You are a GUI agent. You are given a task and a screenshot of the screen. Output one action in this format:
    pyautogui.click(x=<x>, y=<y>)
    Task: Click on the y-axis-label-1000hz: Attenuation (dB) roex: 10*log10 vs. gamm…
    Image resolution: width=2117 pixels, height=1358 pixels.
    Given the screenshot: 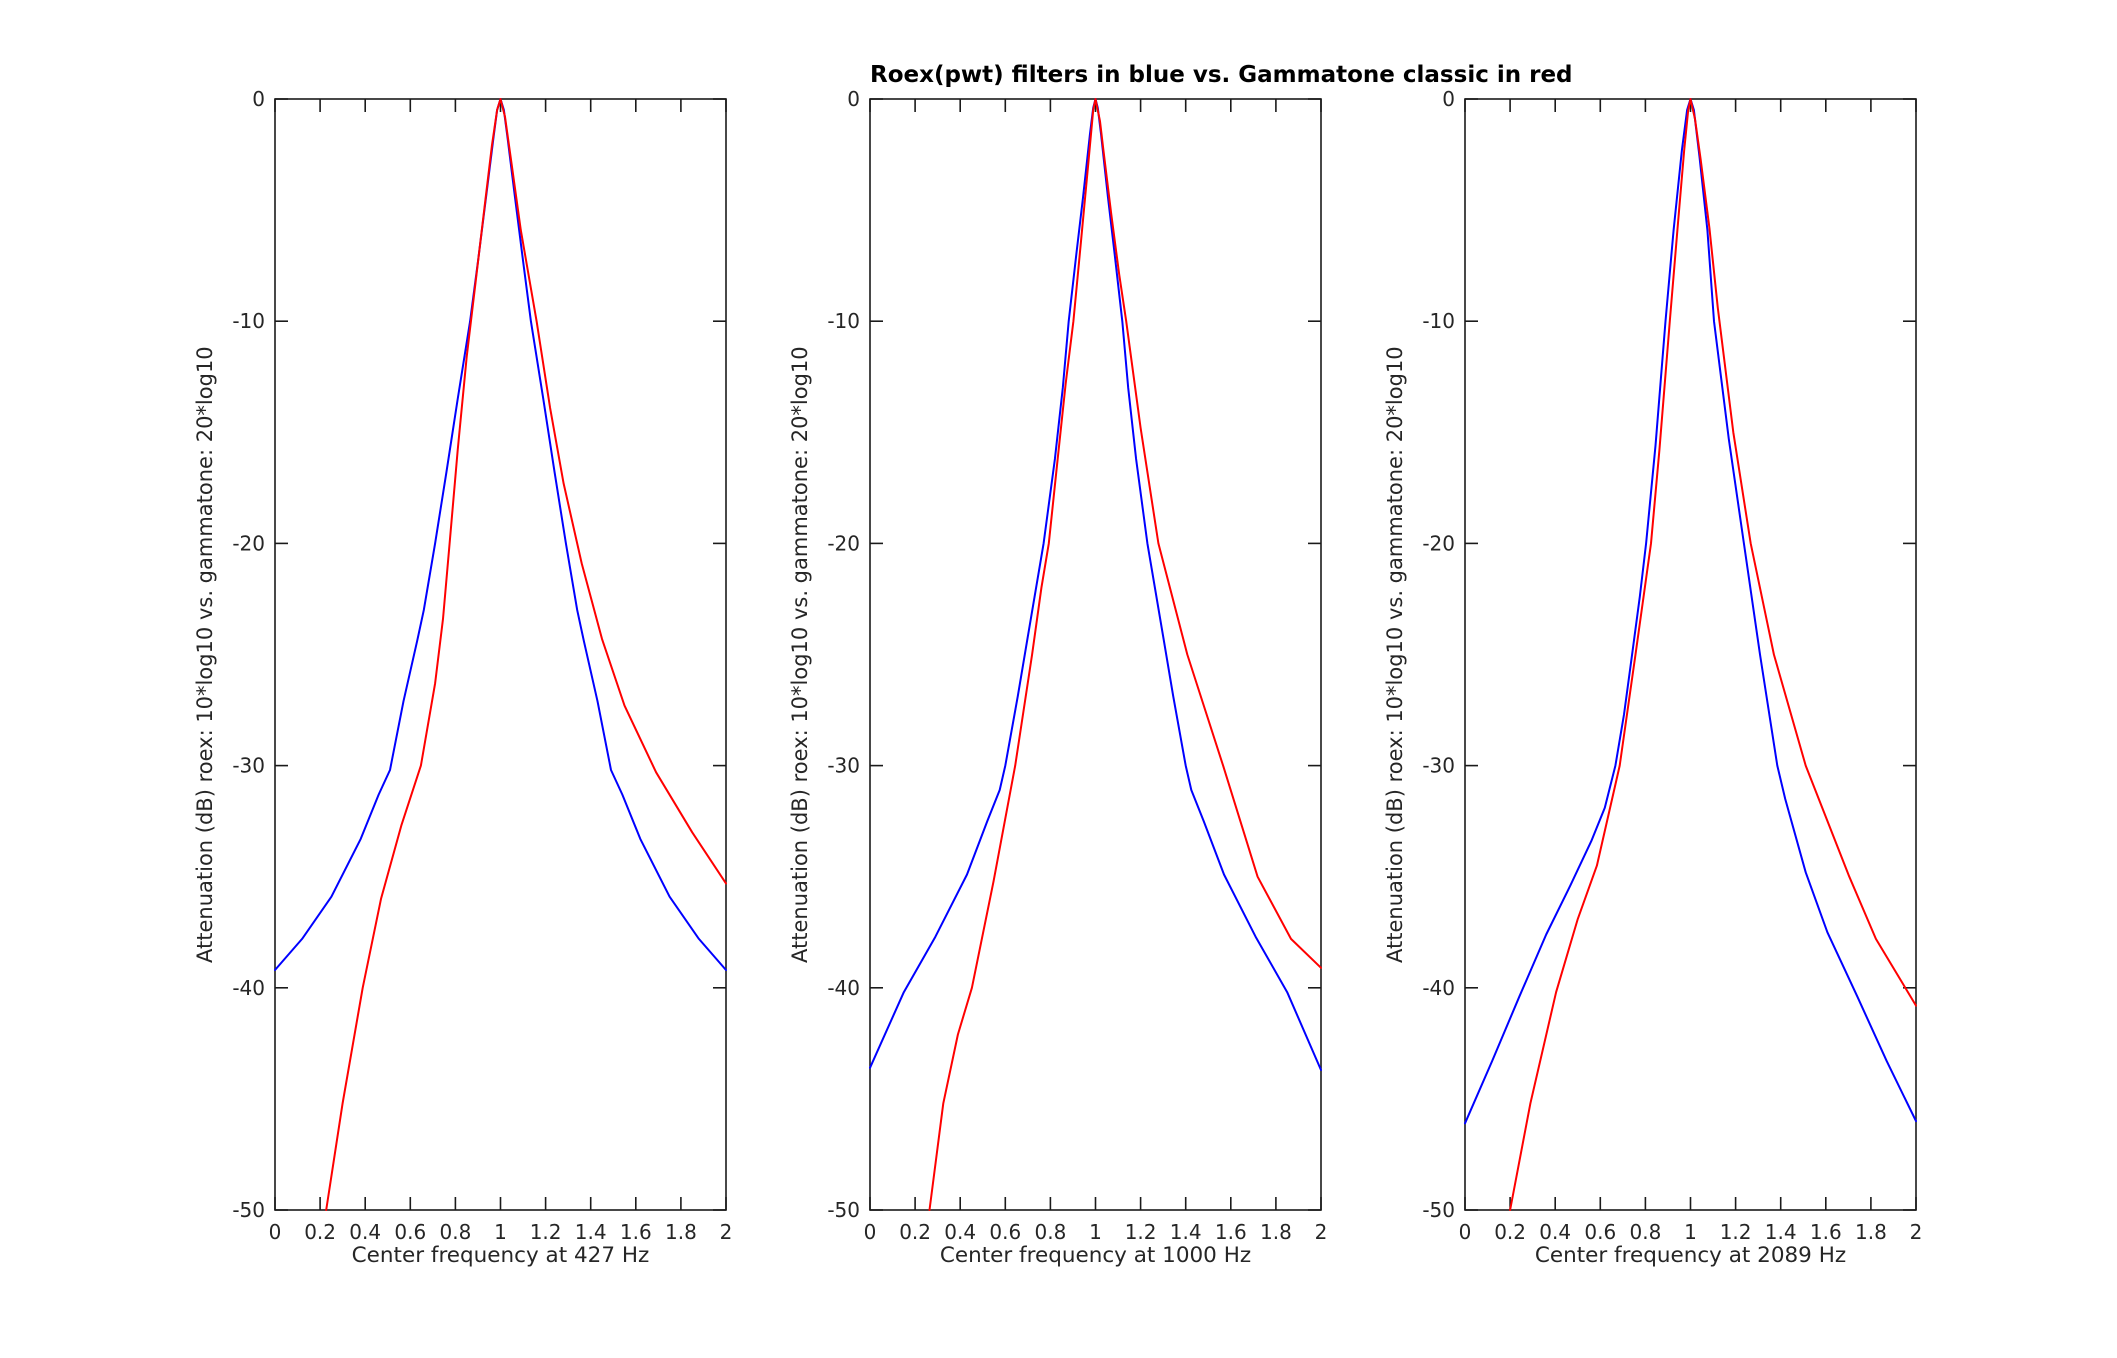 What is the action you would take?
    pyautogui.click(x=800, y=654)
    